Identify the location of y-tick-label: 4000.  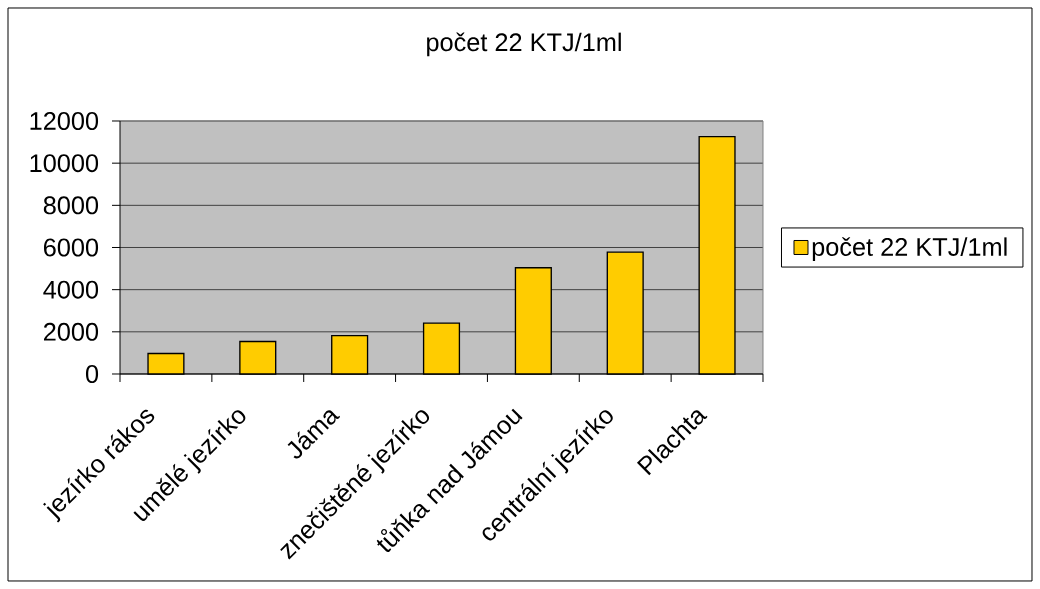
(71, 289).